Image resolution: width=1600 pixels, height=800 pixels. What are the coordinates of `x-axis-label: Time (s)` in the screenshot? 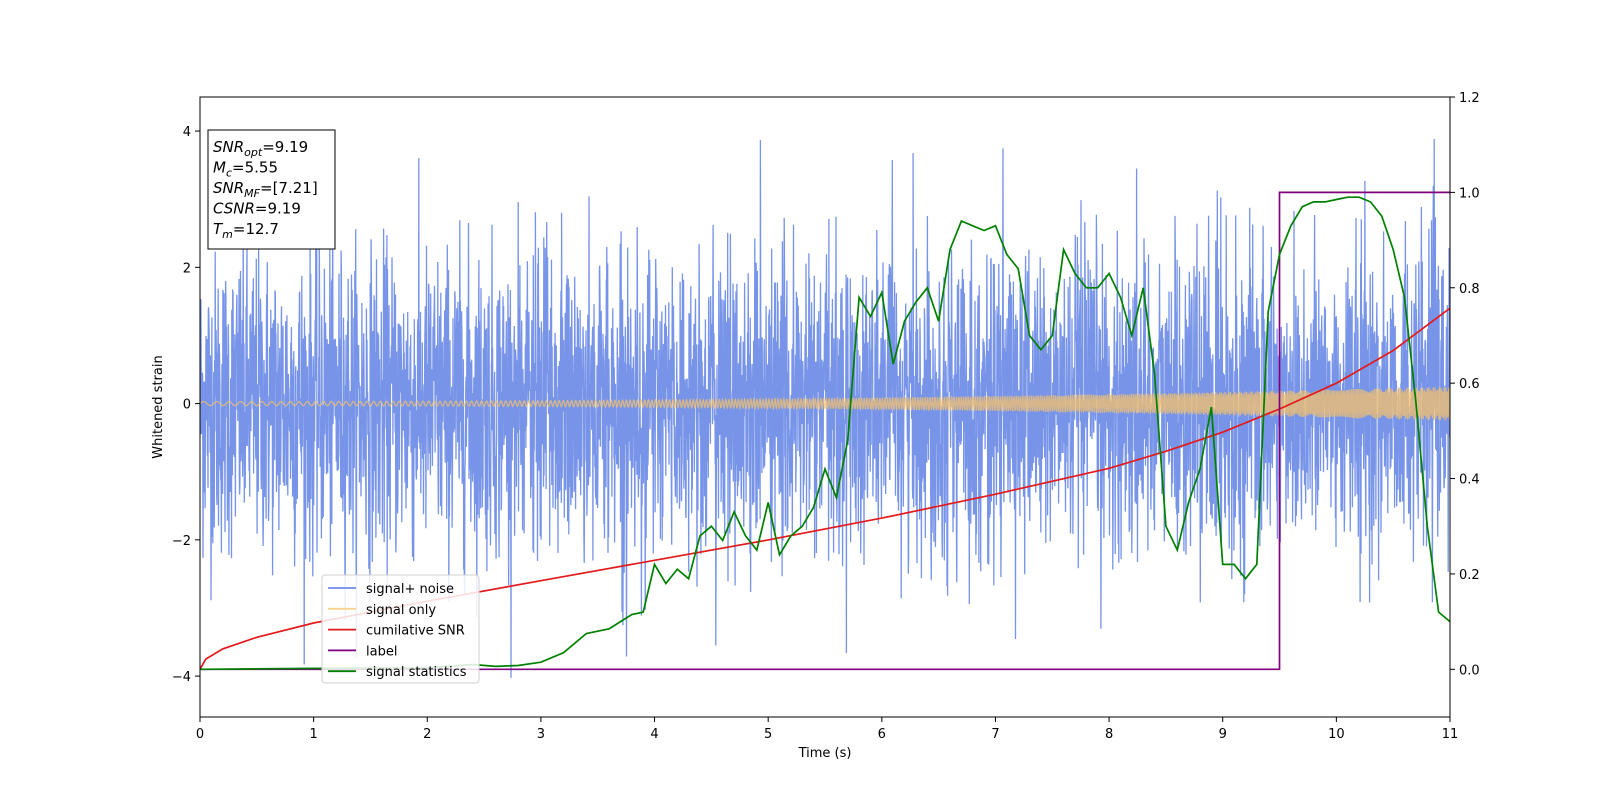 It's located at (825, 753).